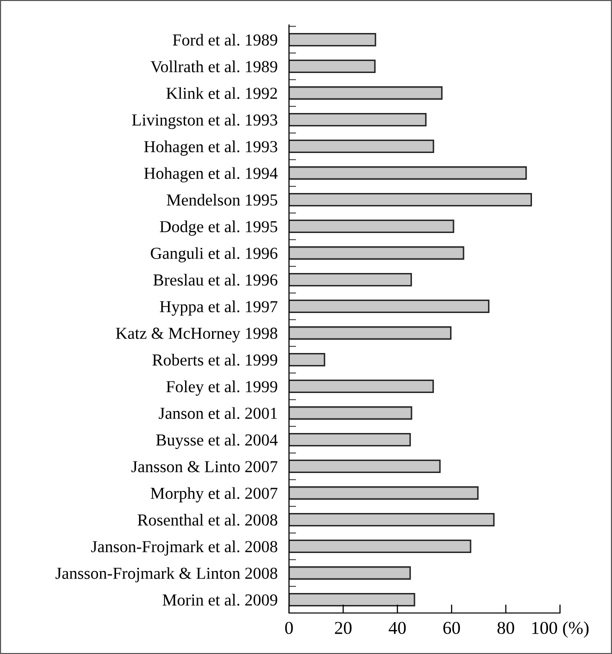 Image resolution: width=612 pixels, height=654 pixels. What do you see at coordinates (221, 93) in the screenshot?
I see `y-tick-label: Klink et al. 1992` at bounding box center [221, 93].